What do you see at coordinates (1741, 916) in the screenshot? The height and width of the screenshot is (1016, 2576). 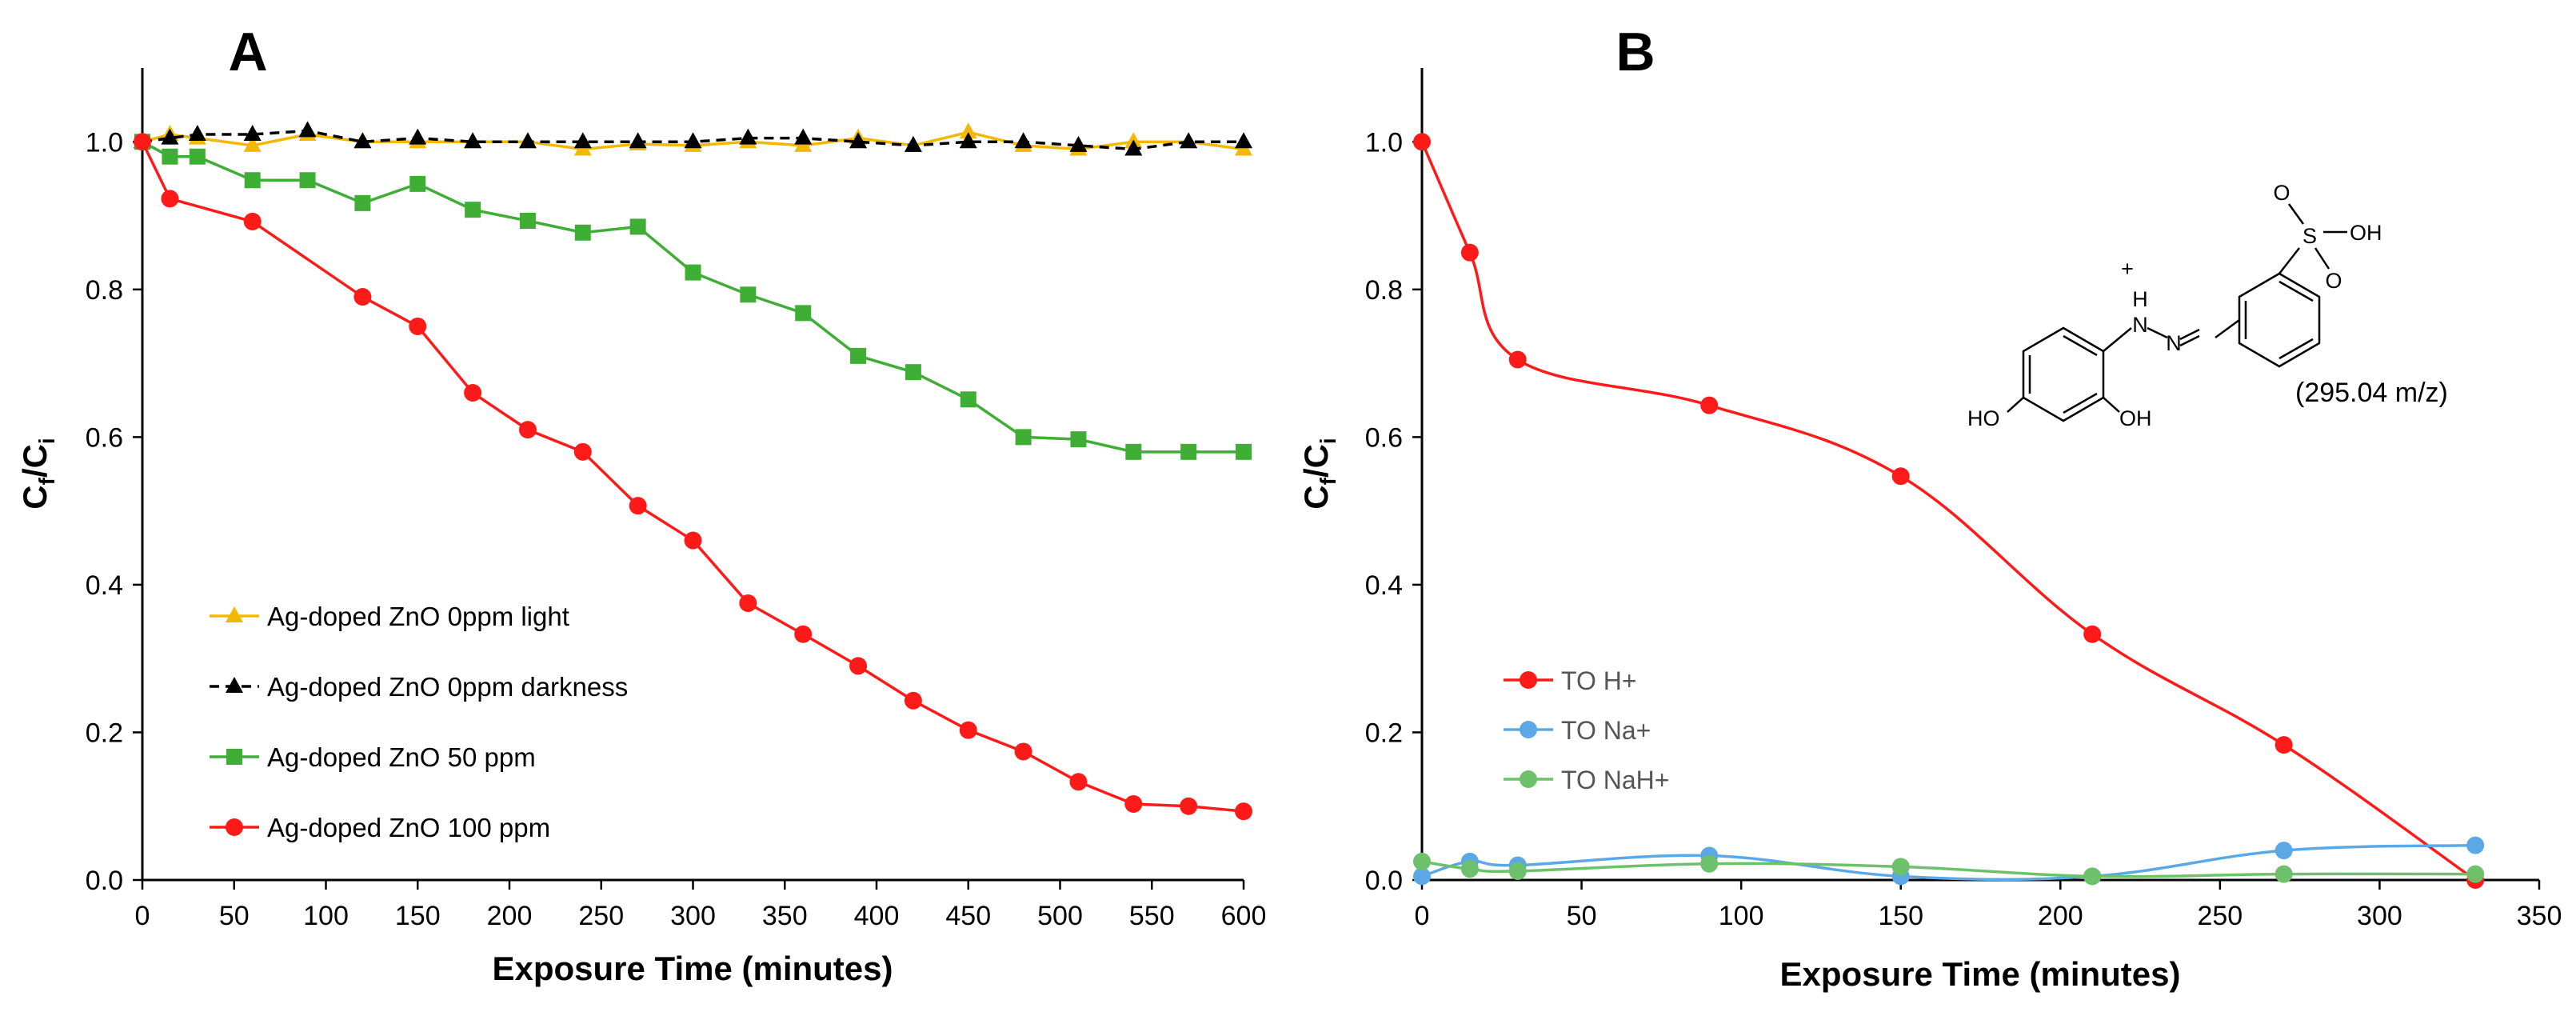 I see `x-tick-label: 100` at bounding box center [1741, 916].